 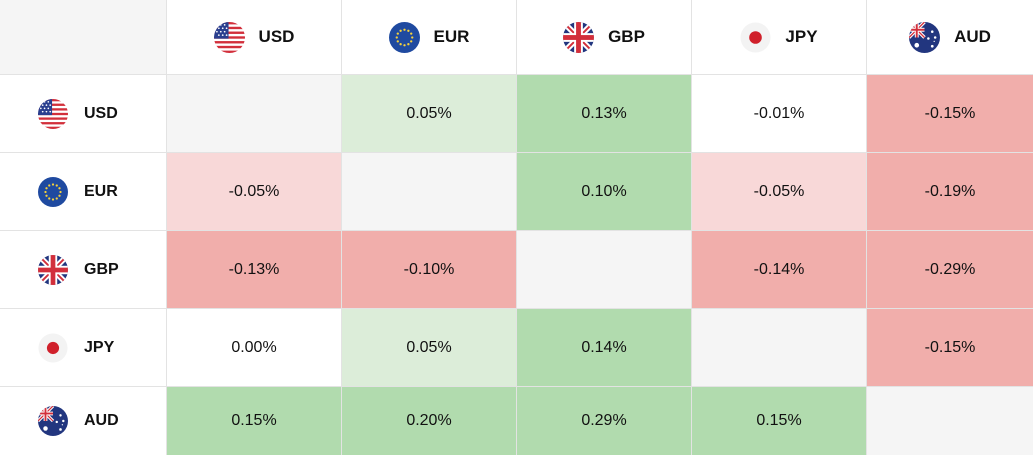 I want to click on cell-jpy-gbp: 0.14%, so click(x=604, y=348).